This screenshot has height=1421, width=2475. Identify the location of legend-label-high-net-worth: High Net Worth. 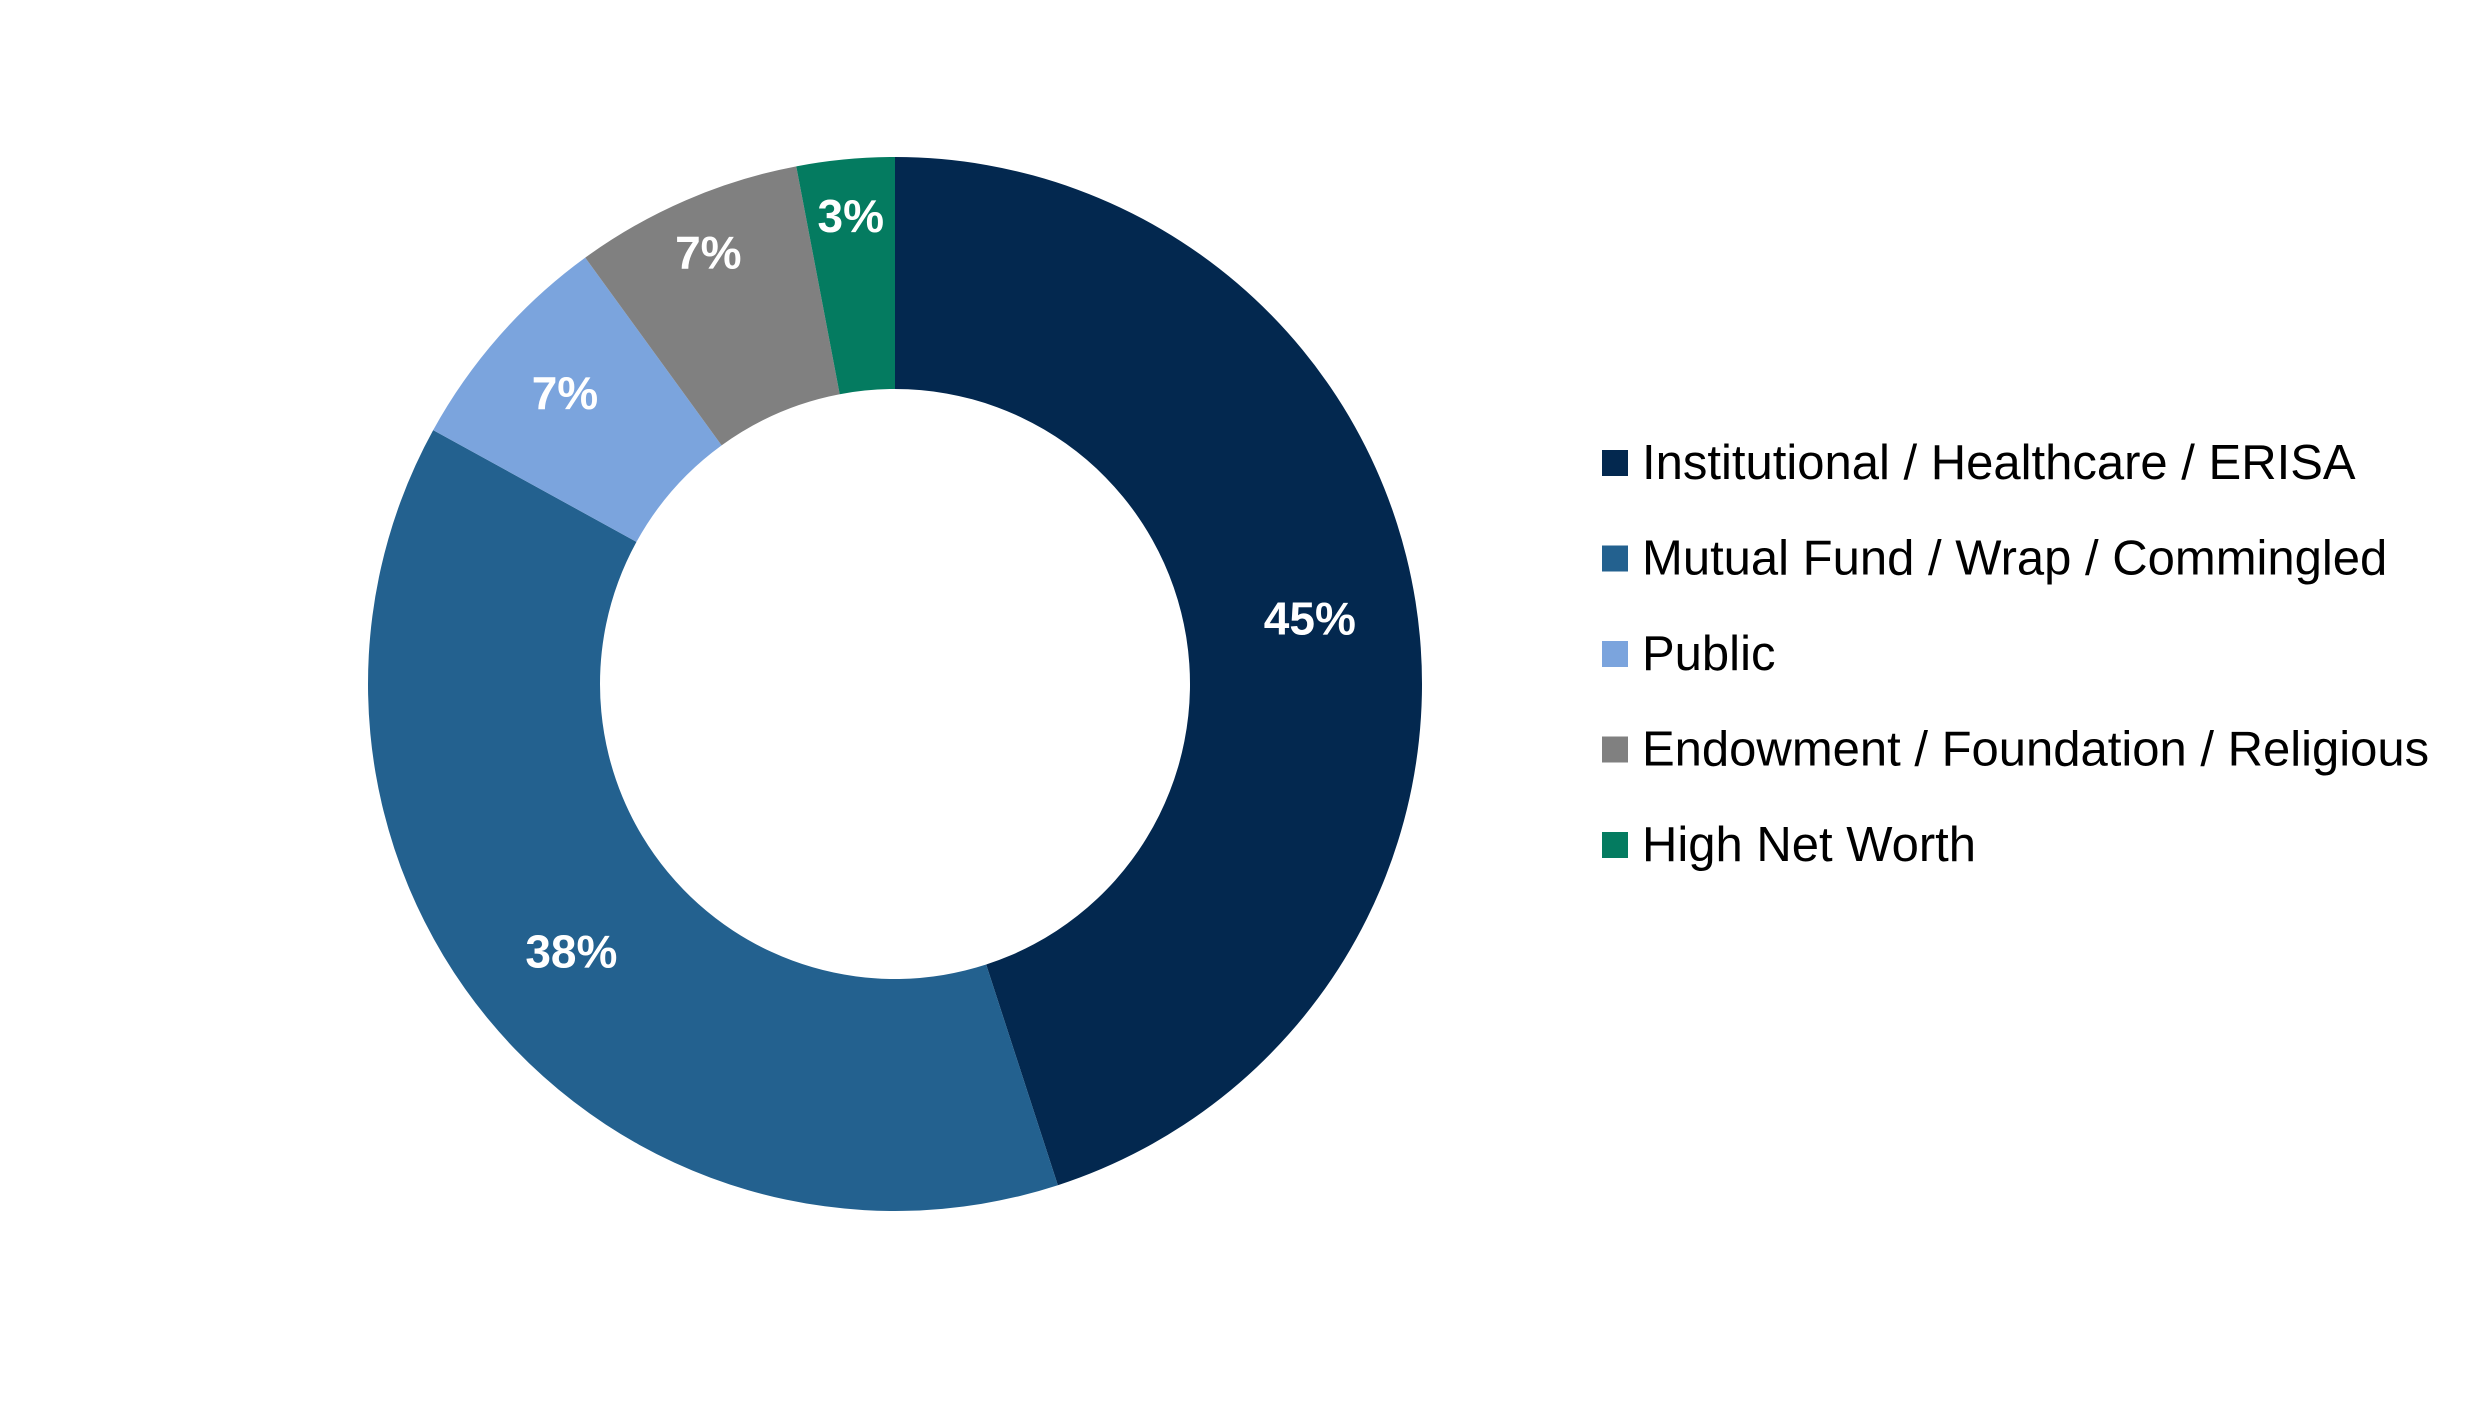
(1809, 845).